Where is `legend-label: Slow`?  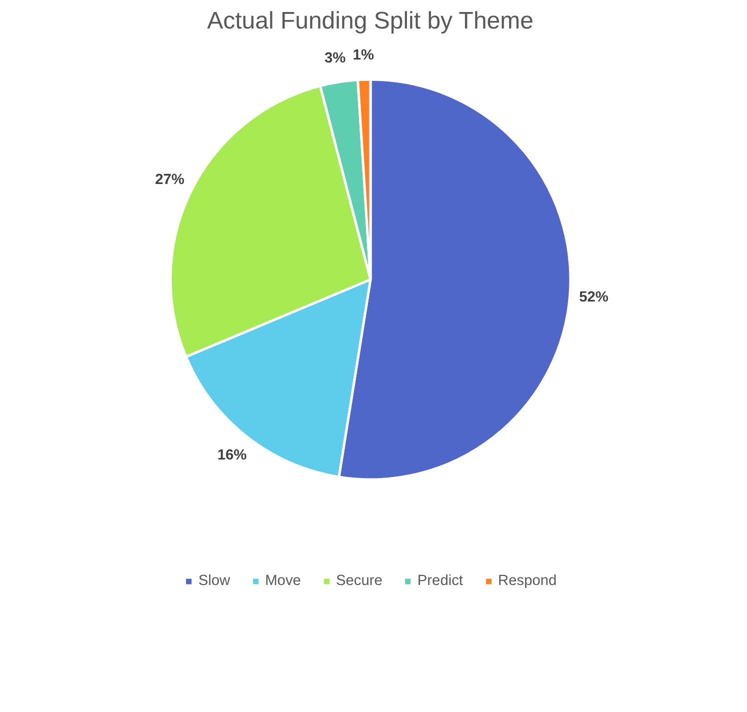
legend-label: Slow is located at coordinates (214, 581).